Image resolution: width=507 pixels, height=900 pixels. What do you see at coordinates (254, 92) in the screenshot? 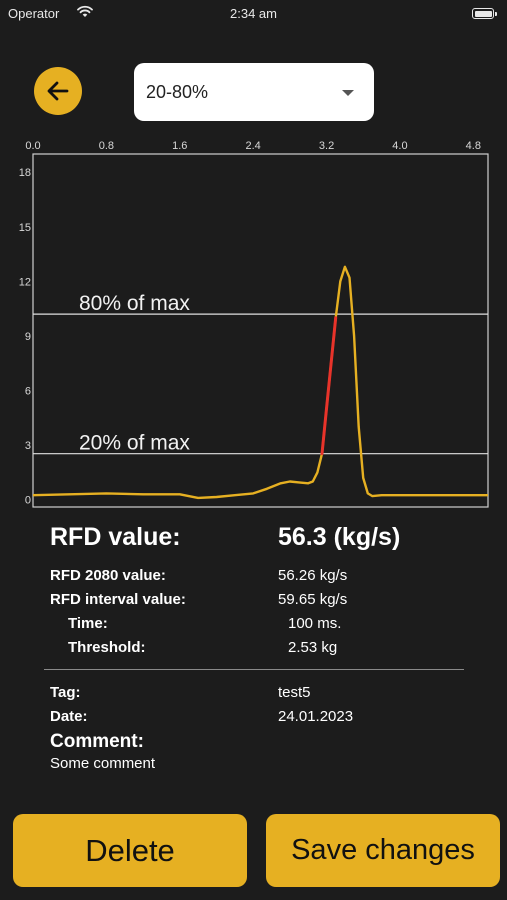
I see `range-select: 20-80%` at bounding box center [254, 92].